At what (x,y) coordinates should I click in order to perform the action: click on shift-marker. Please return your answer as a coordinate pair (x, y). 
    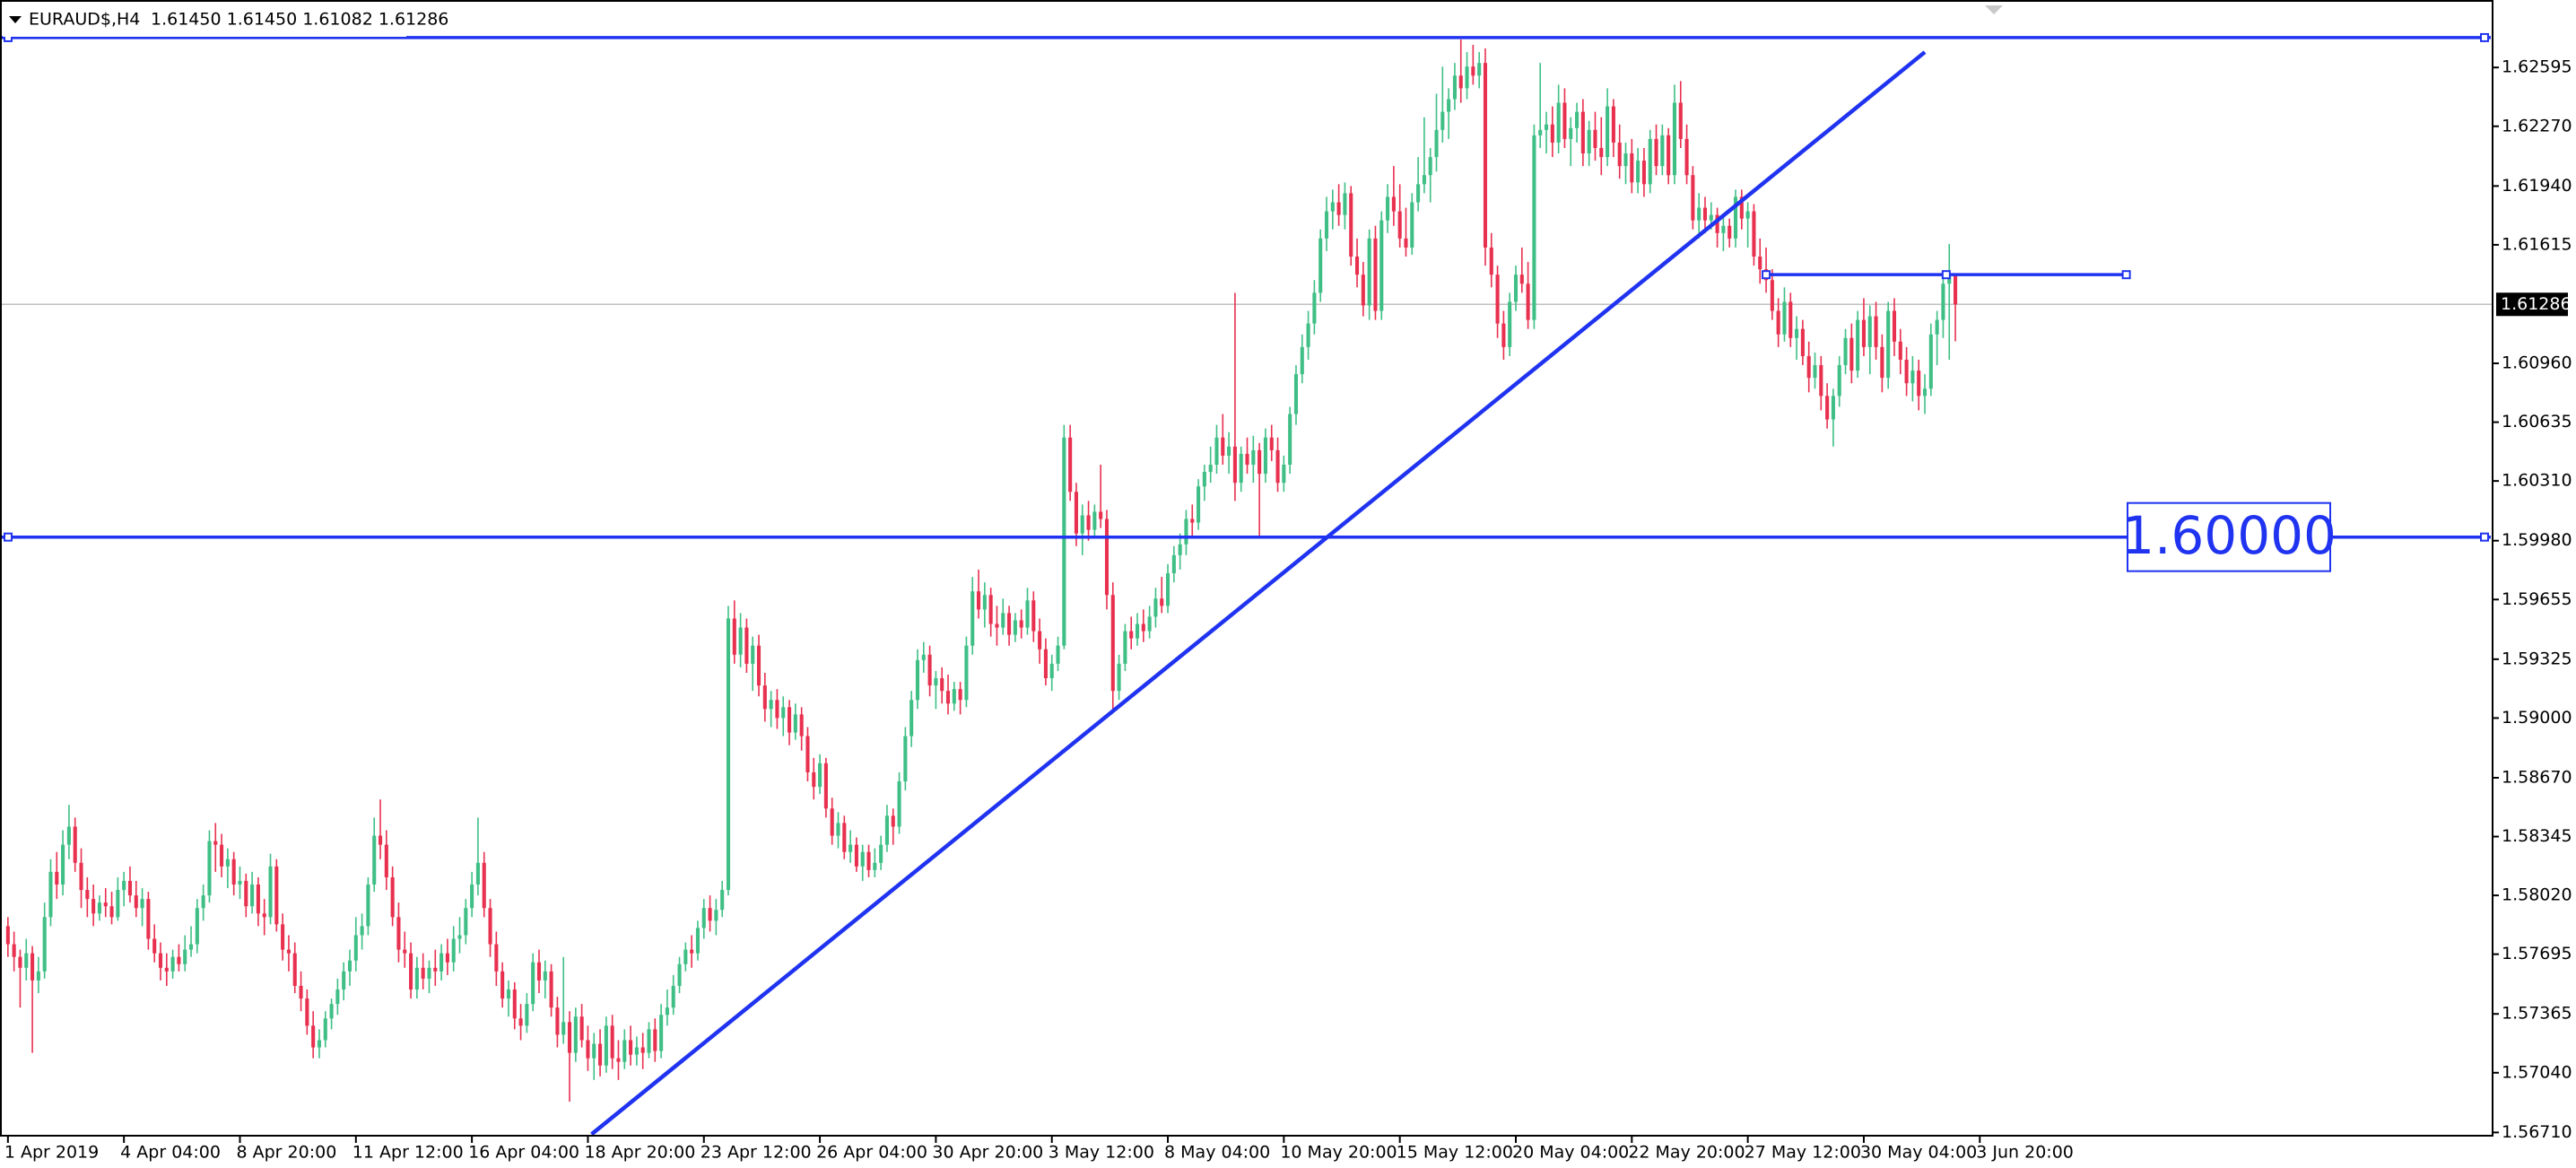
    Looking at the image, I should click on (1994, 9).